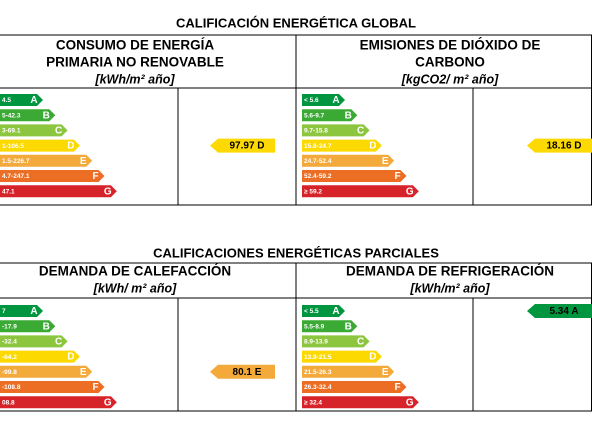 This screenshot has height=444, width=592. What do you see at coordinates (11, 387) in the screenshot?
I see `rating-range: -108.8` at bounding box center [11, 387].